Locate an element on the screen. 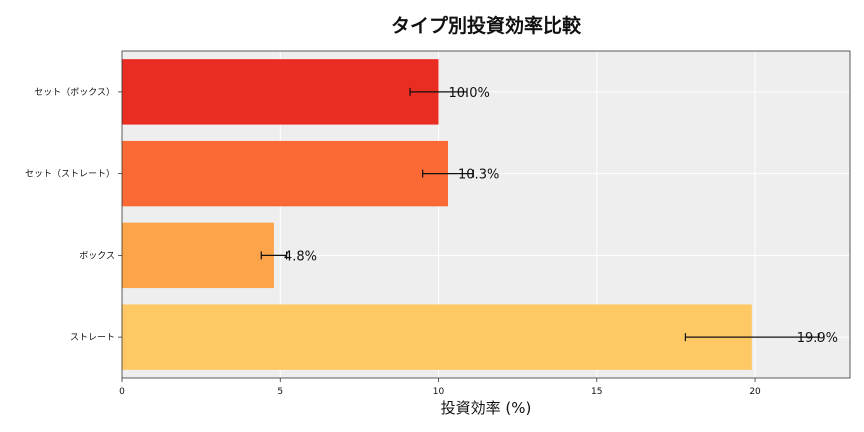 Image resolution: width=864 pixels, height=432 pixels. category-label: セット（ストレート） is located at coordinates (70, 174).